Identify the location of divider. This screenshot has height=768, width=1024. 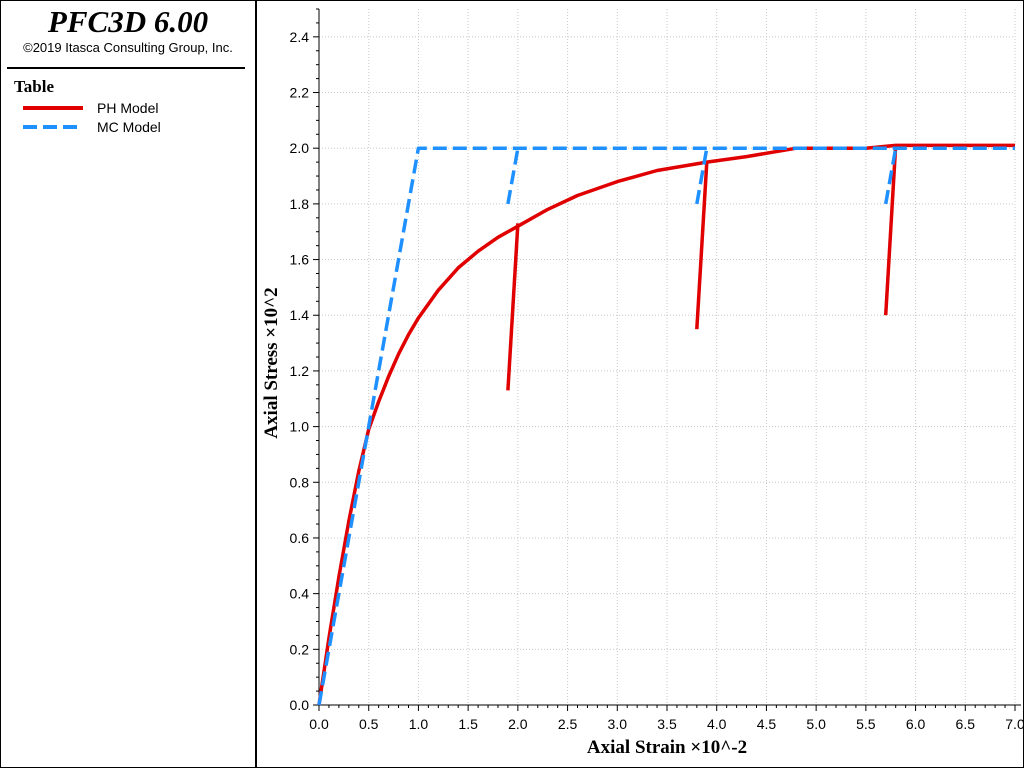
(126, 68).